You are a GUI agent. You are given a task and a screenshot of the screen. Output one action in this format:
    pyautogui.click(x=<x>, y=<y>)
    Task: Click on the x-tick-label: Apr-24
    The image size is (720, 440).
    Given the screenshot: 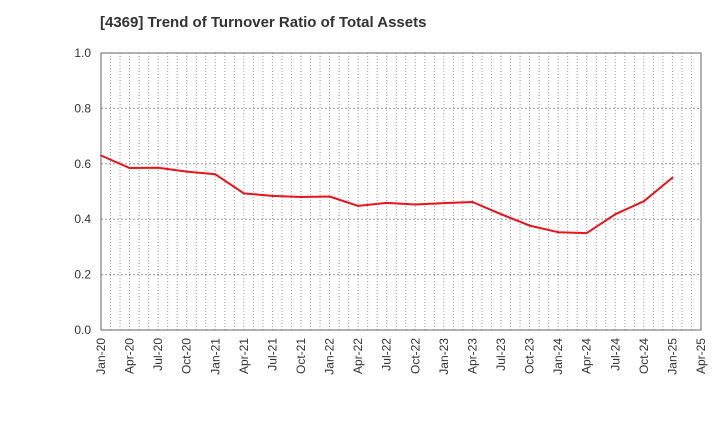 What is the action you would take?
    pyautogui.click(x=587, y=356)
    